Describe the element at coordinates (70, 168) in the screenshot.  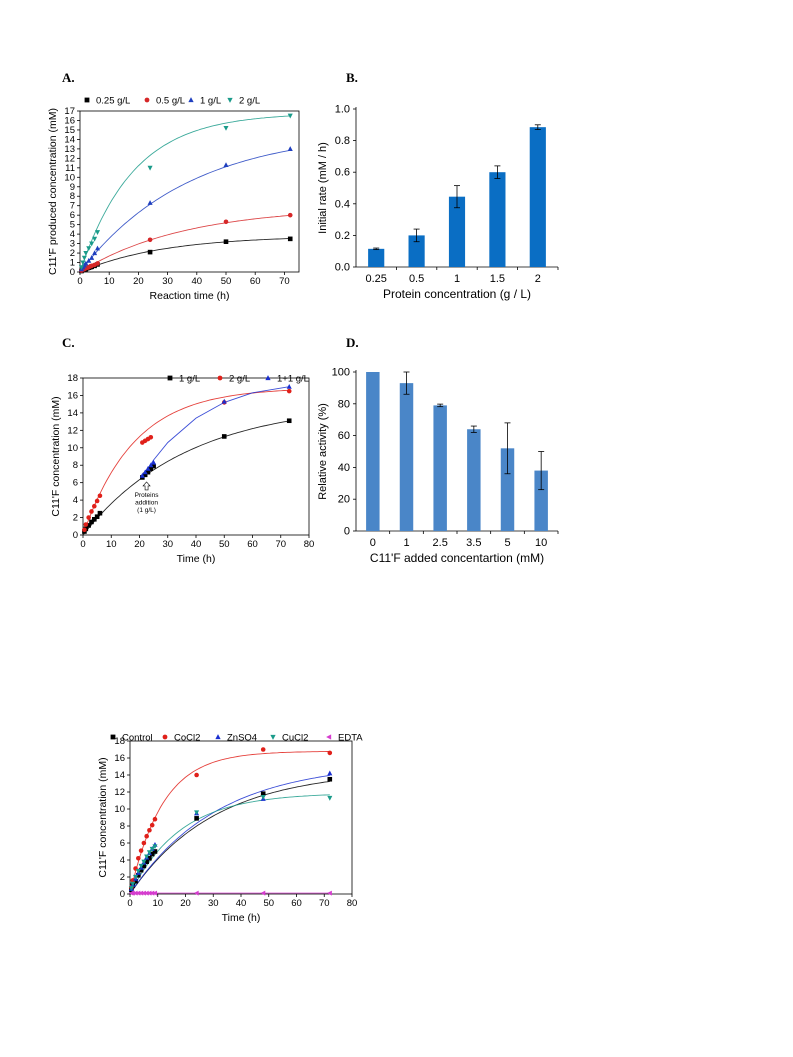
I see `y-tick-label: 11` at that location.